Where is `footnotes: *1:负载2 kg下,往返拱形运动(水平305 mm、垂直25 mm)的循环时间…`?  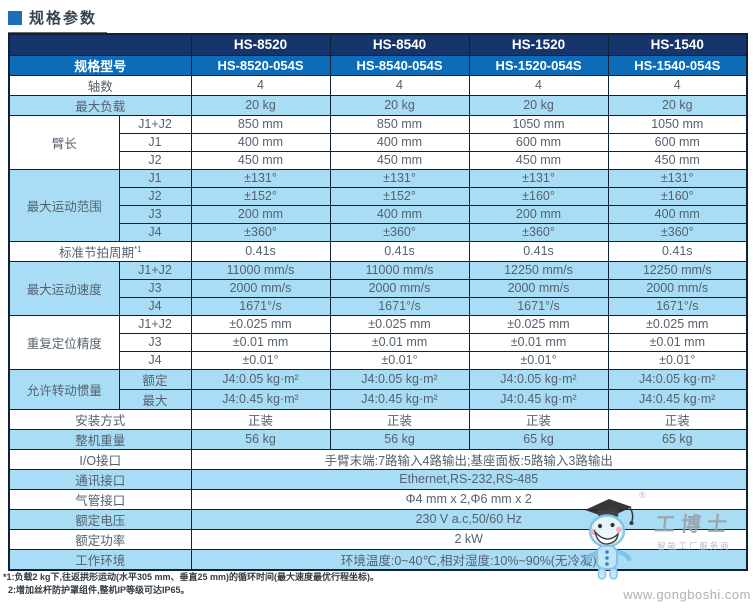 footnotes: *1:负载2 kg下,往返拱形运动(水平305 mm、垂直25 mm)的循环时间… is located at coordinates (313, 584).